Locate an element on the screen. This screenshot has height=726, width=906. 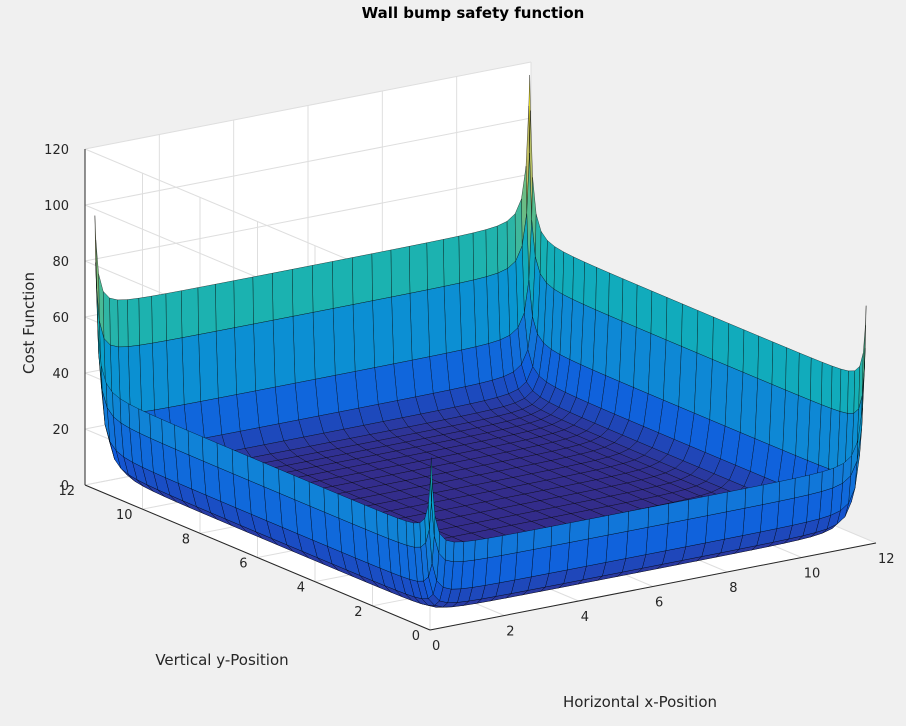
z-tick-label: 0 is located at coordinates (65, 486).